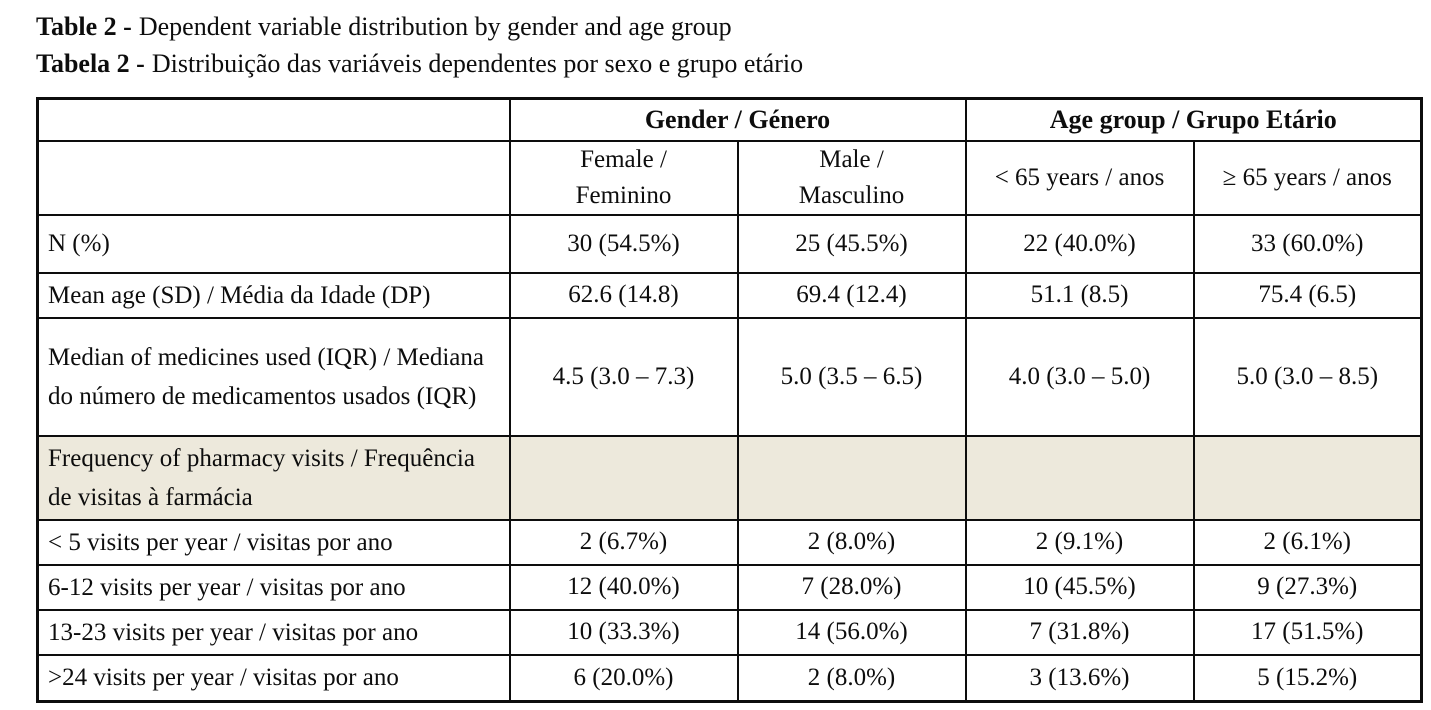 This screenshot has height=710, width=1431. I want to click on cell-value: 25 (45.5%), so click(851, 243).